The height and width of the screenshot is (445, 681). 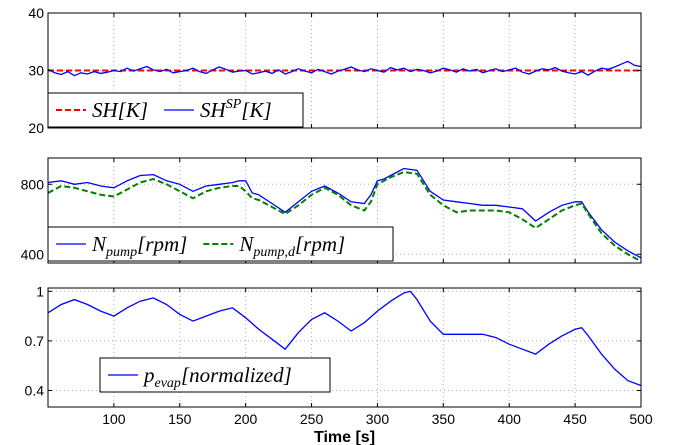 What do you see at coordinates (291, 246) in the screenshot?
I see `legend-entry-1: Npump,d[rpm]` at bounding box center [291, 246].